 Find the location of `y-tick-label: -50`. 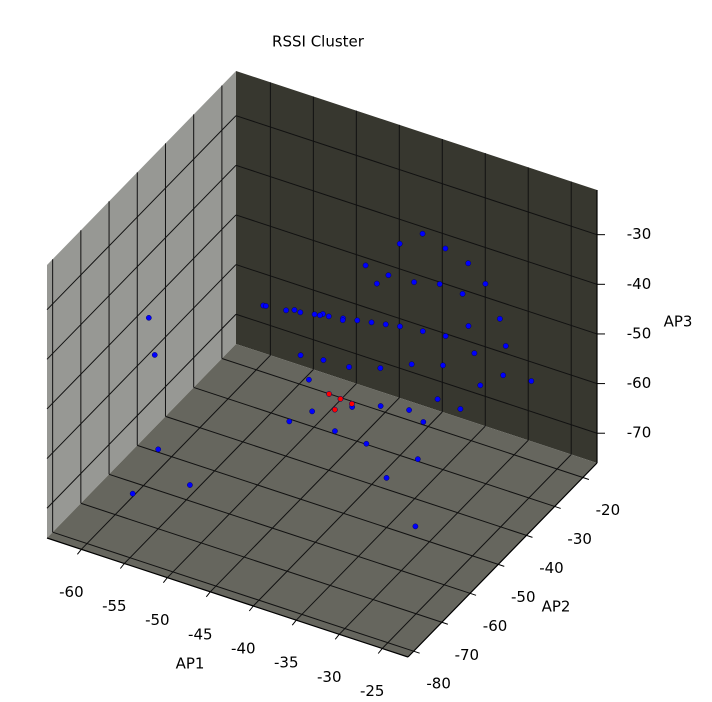

y-tick-label: -50 is located at coordinates (523, 597).